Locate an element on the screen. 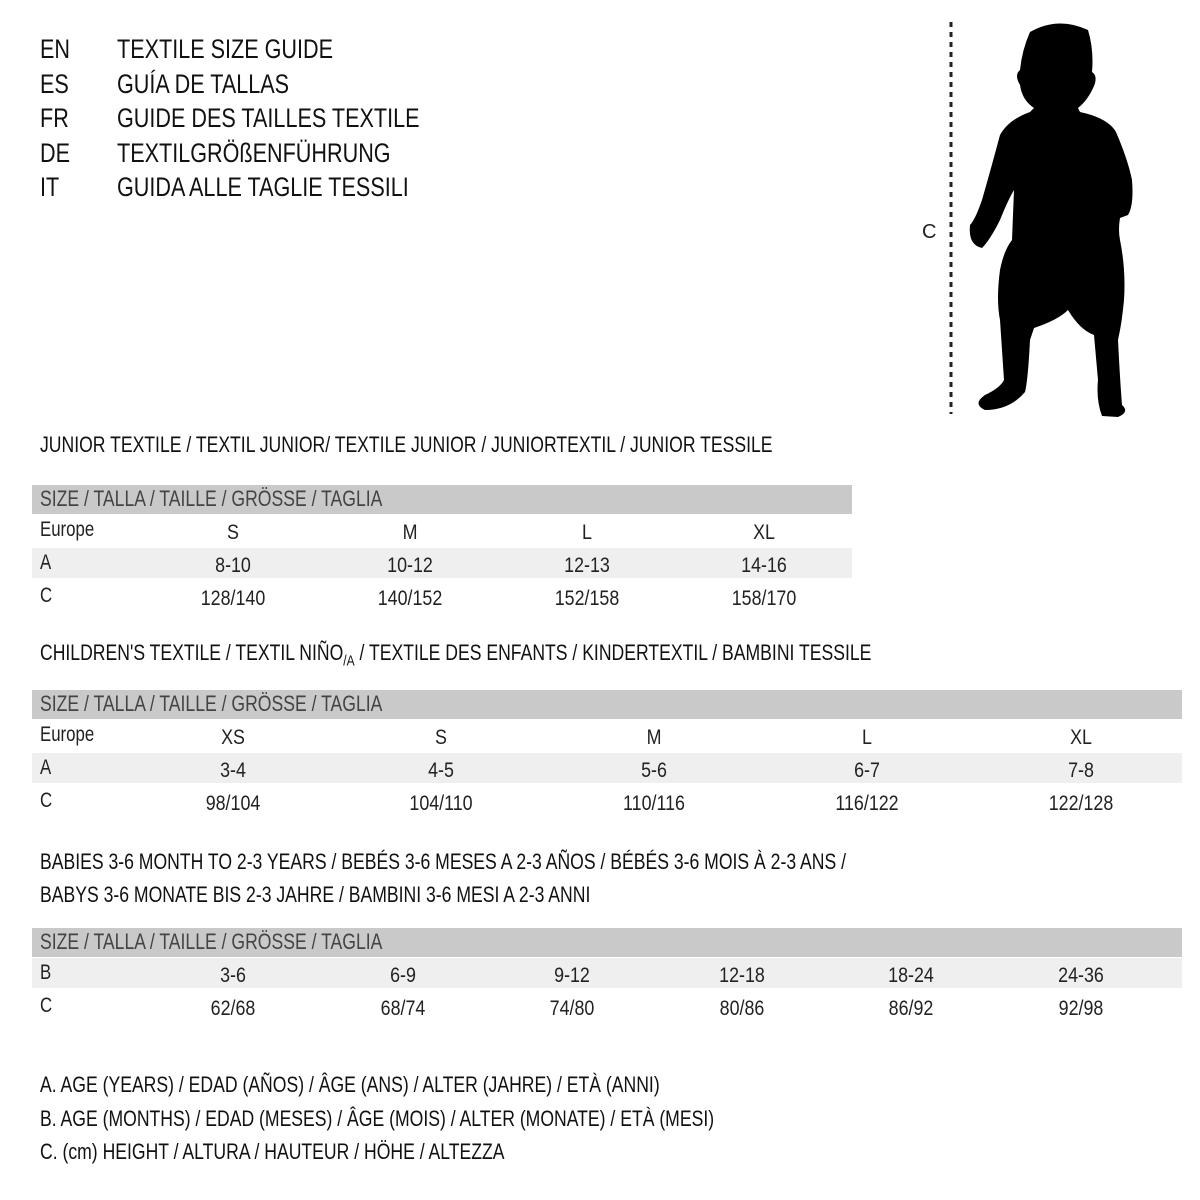 This screenshot has height=1200, width=1200. table-cell: 116/122 is located at coordinates (867, 803).